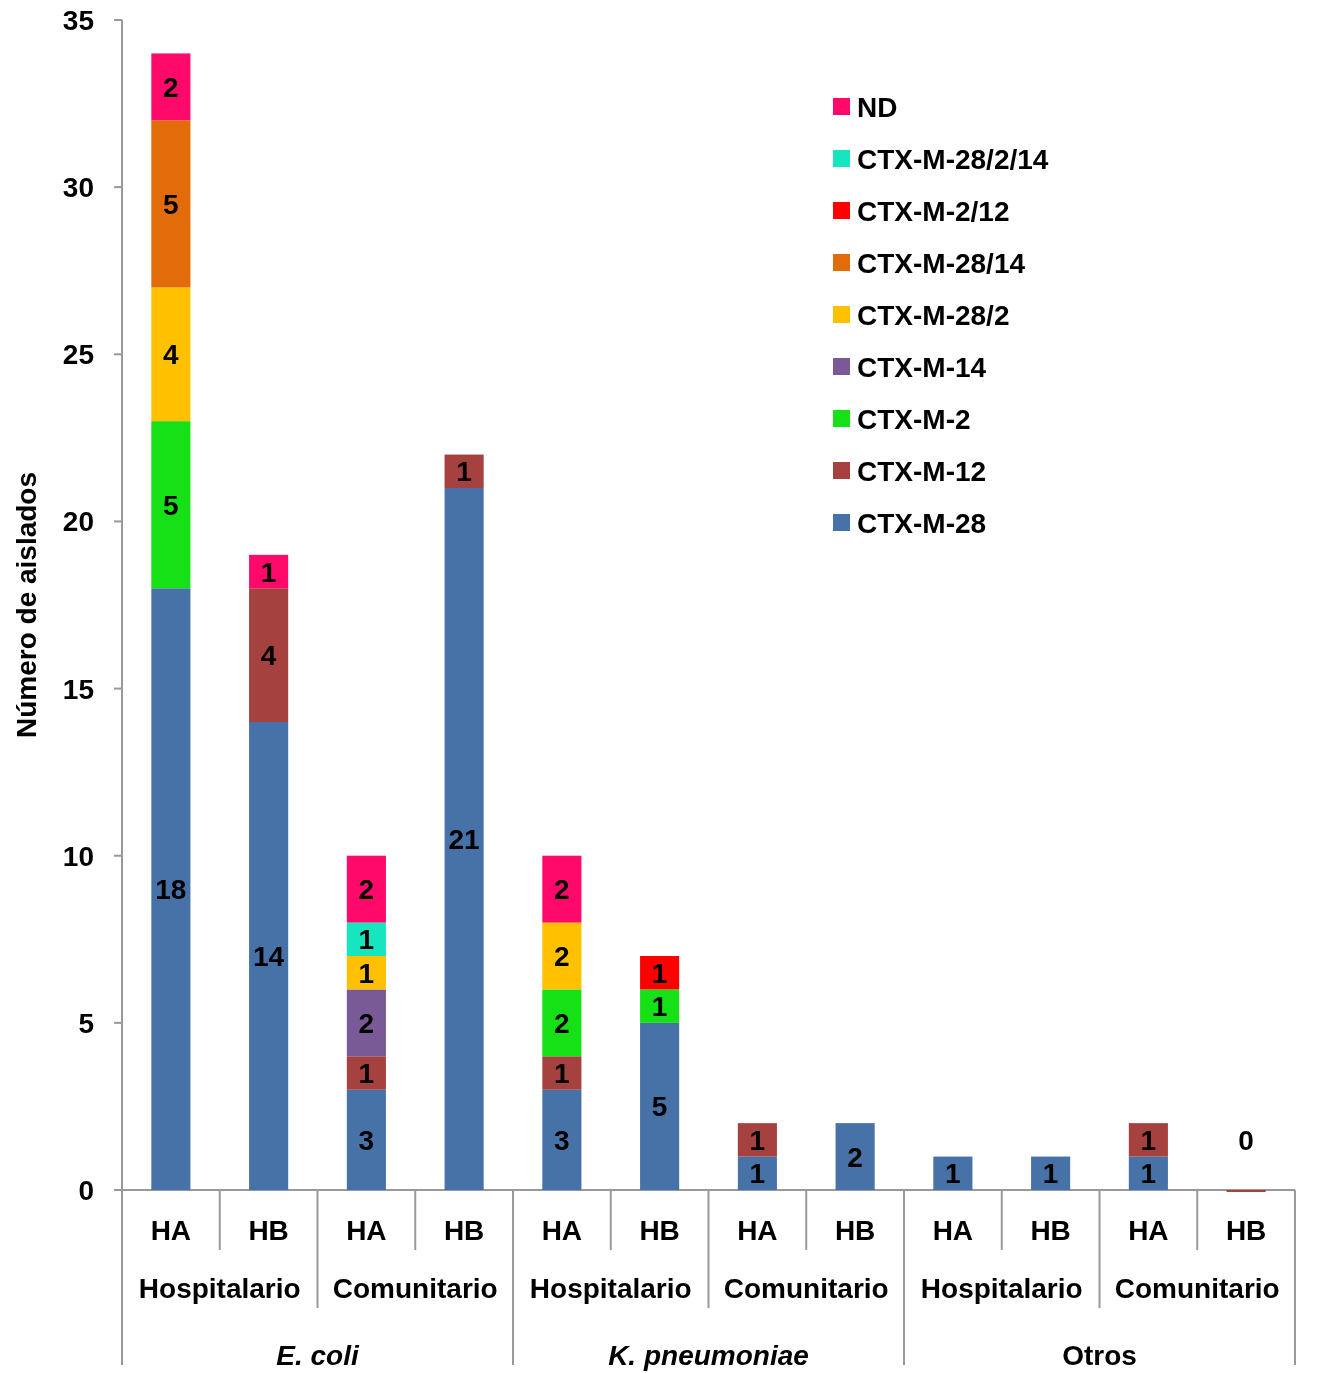 The image size is (1333, 1373). I want to click on legend-label: CTX-M-28/14, so click(941, 263).